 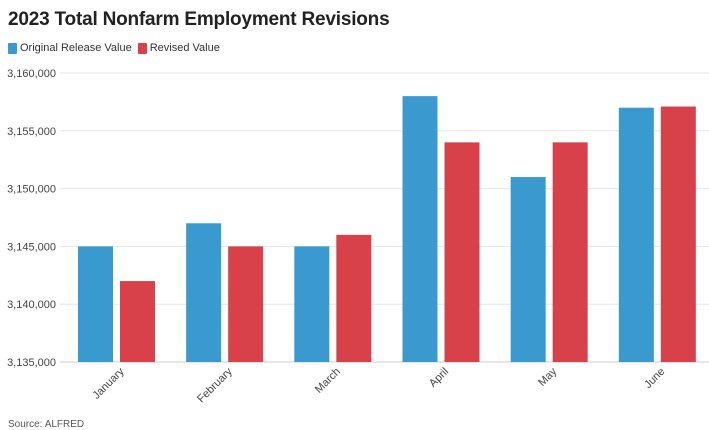 What do you see at coordinates (108, 383) in the screenshot?
I see `x-tick-label: January` at bounding box center [108, 383].